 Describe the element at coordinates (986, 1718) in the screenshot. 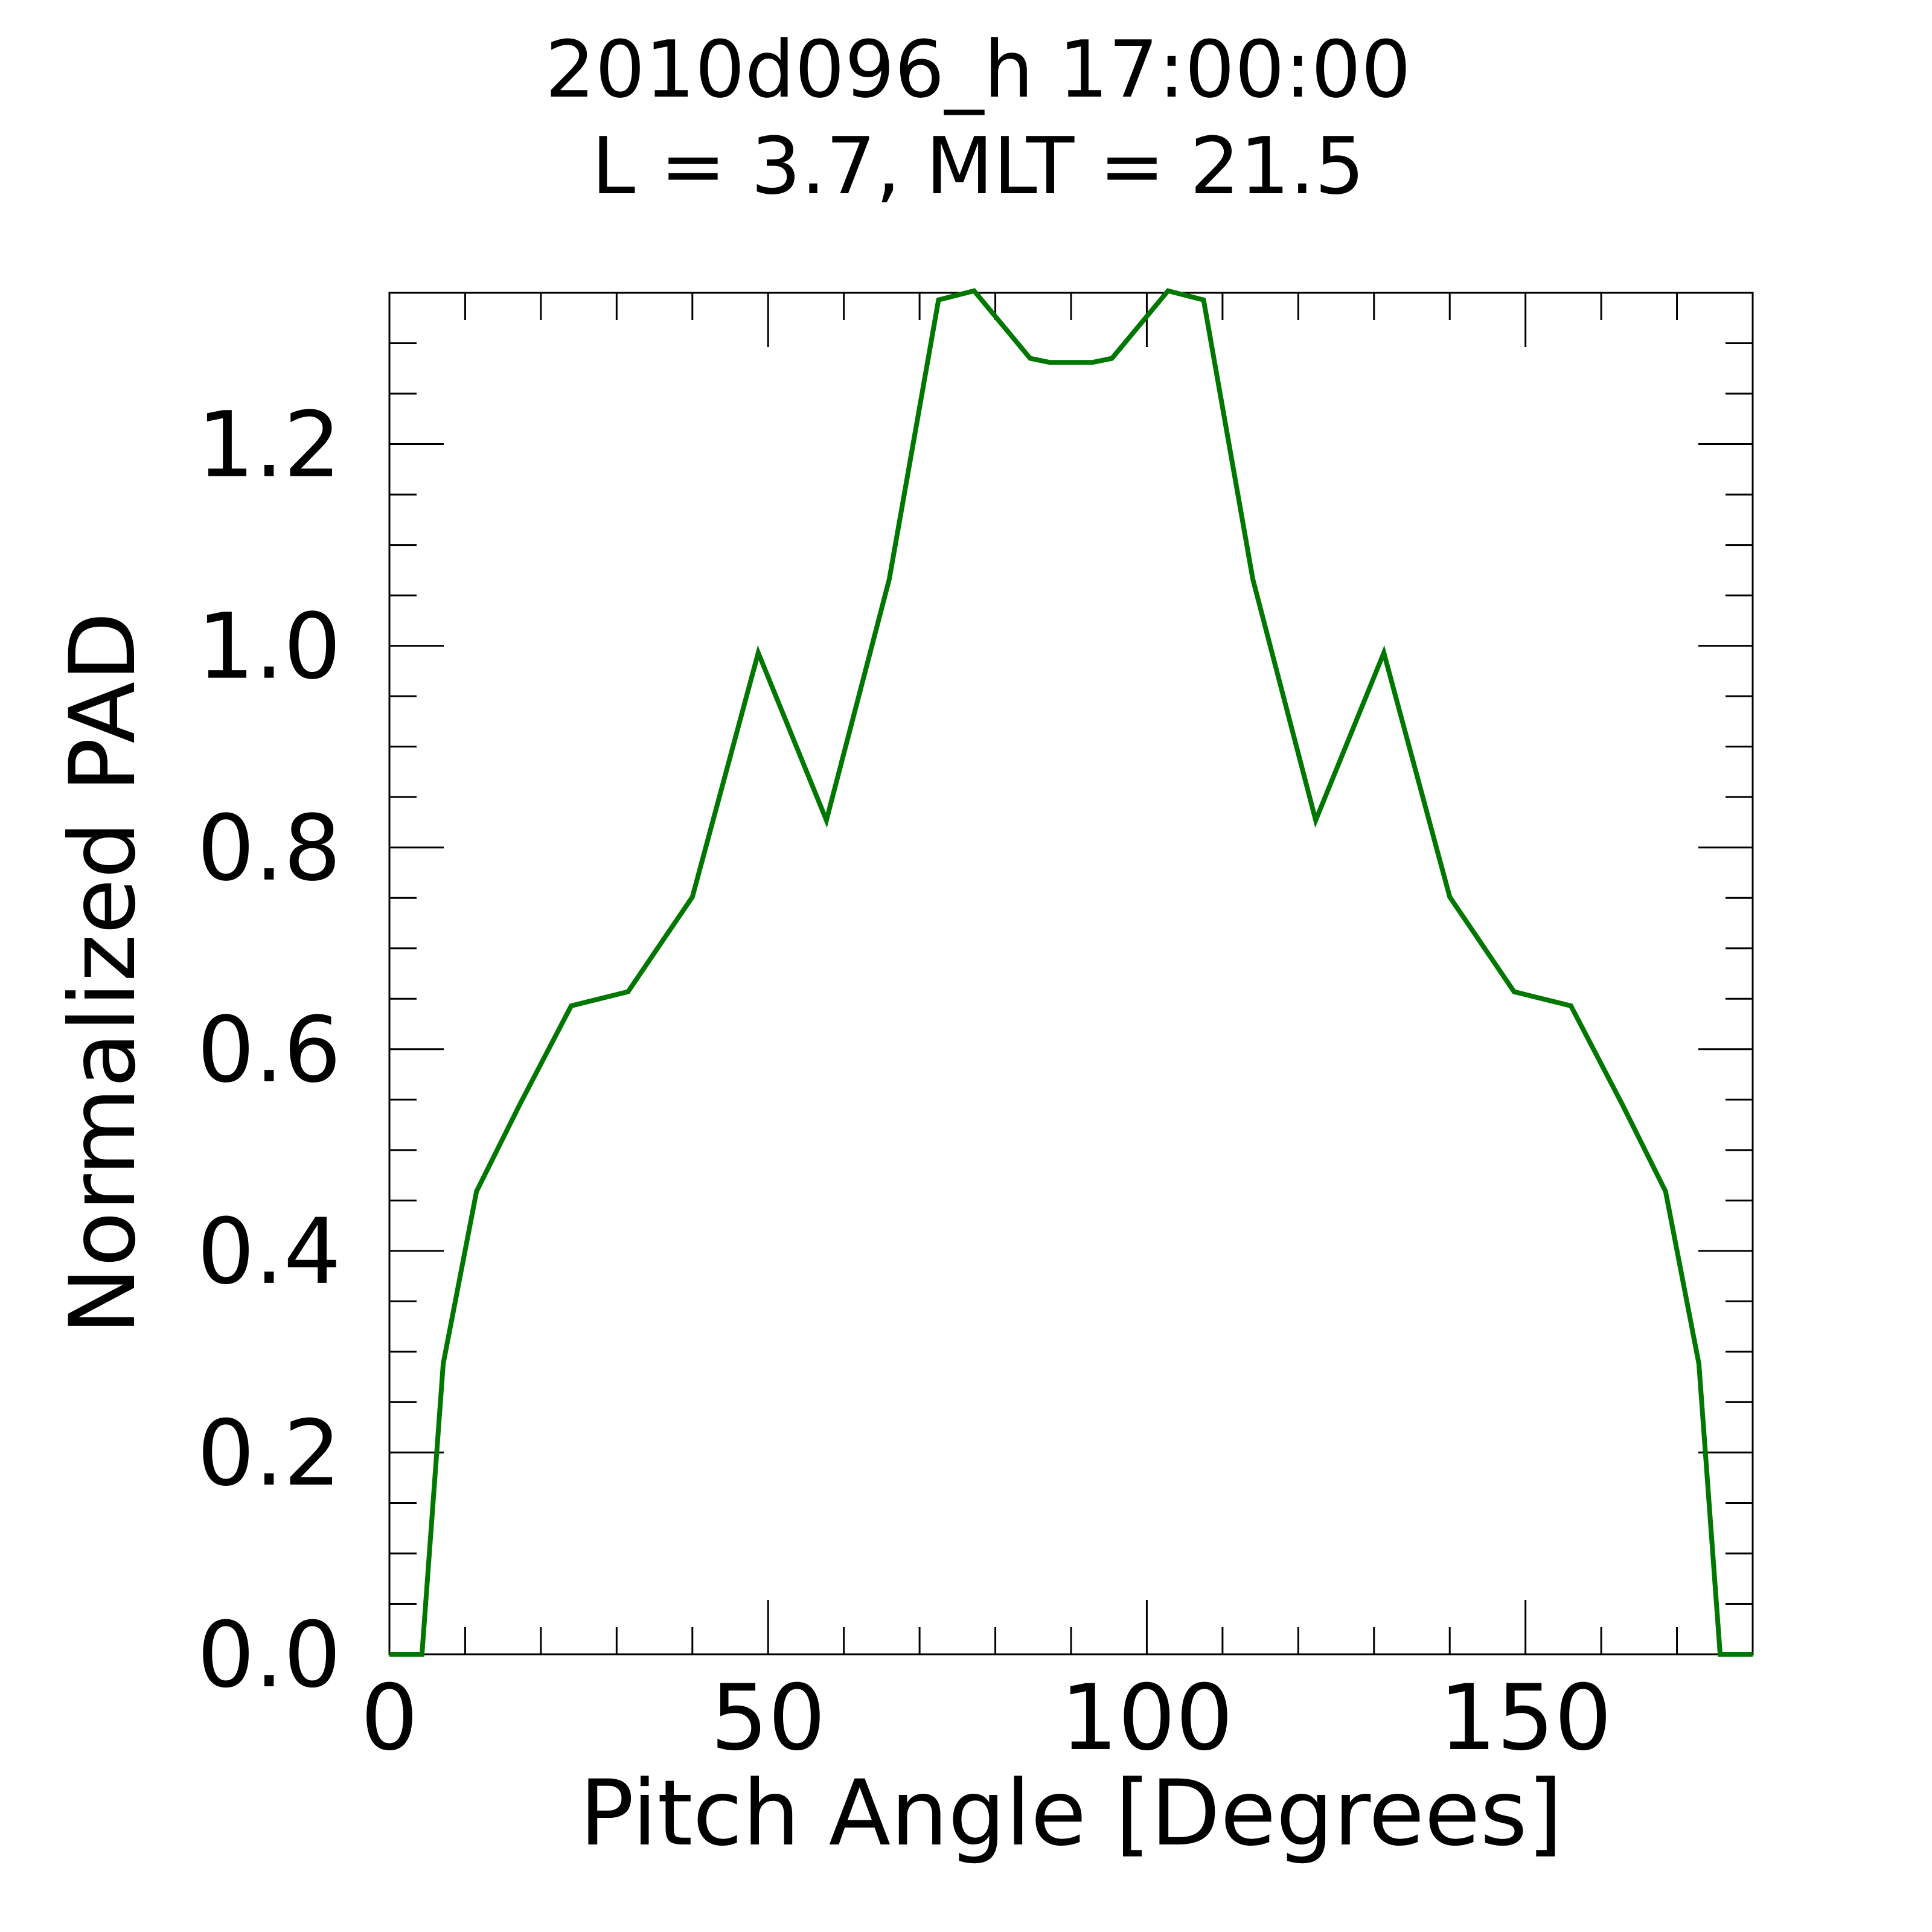

I see `x-tick-labels: 0 50 100 150` at that location.